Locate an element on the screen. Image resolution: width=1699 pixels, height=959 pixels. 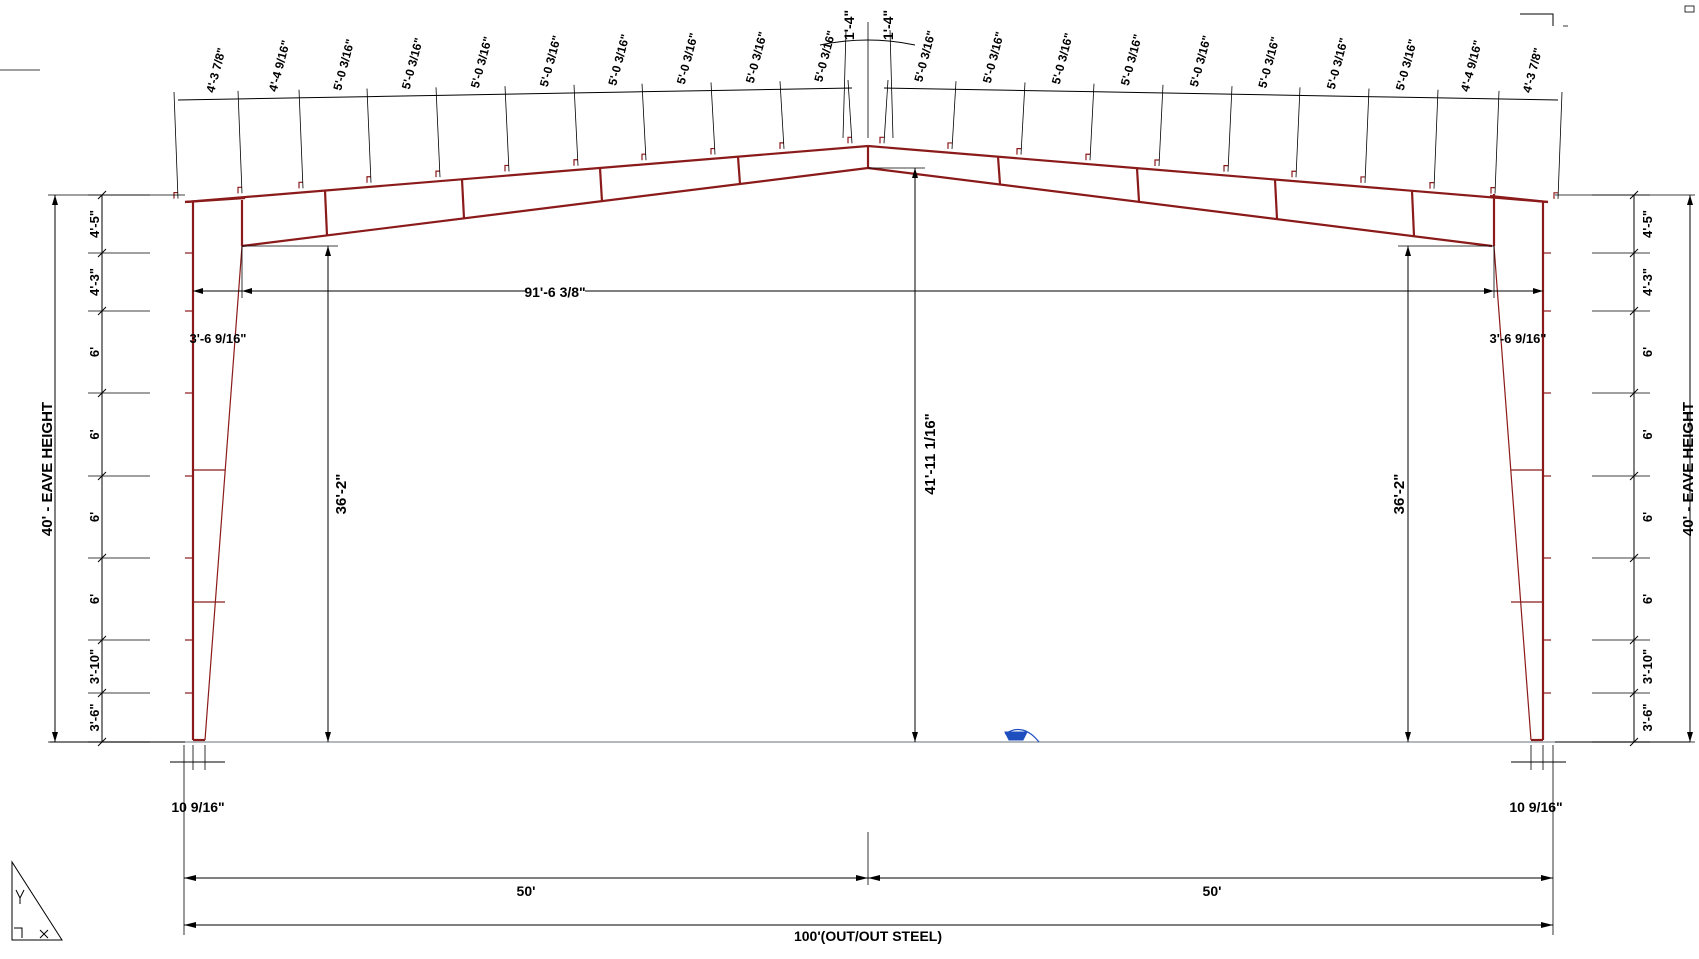
ridge-offset-label-left: 1'-4" is located at coordinates (849, 25).